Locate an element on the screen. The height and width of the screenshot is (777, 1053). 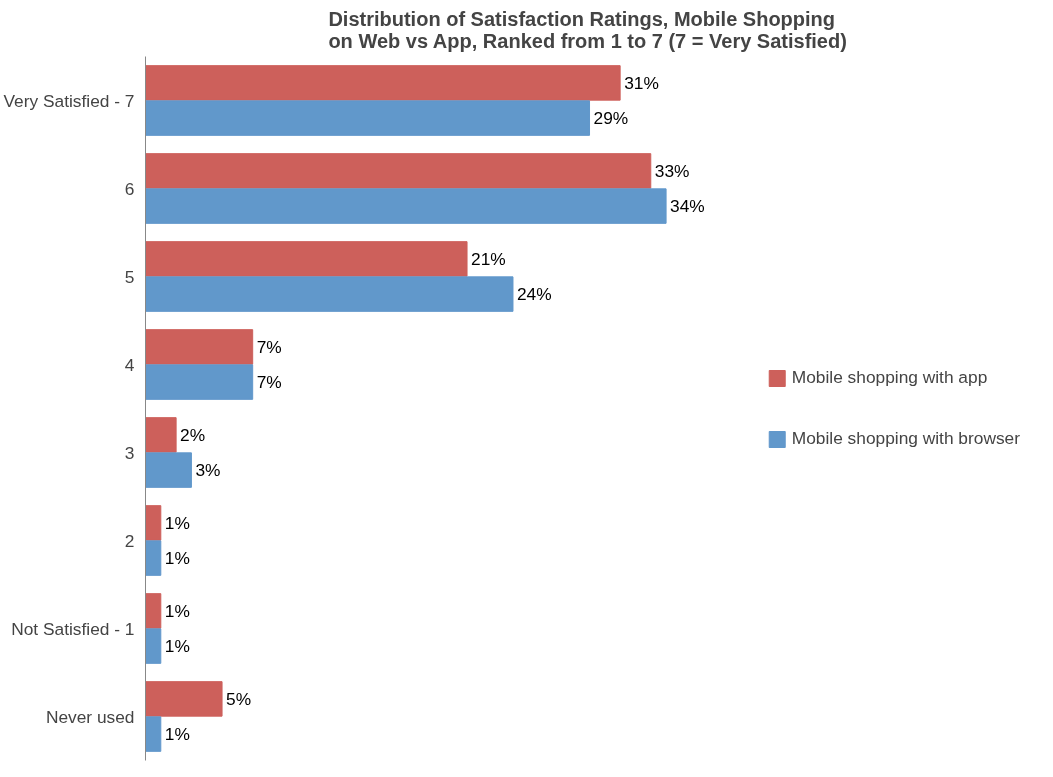
data-label: 21% is located at coordinates (488, 258).